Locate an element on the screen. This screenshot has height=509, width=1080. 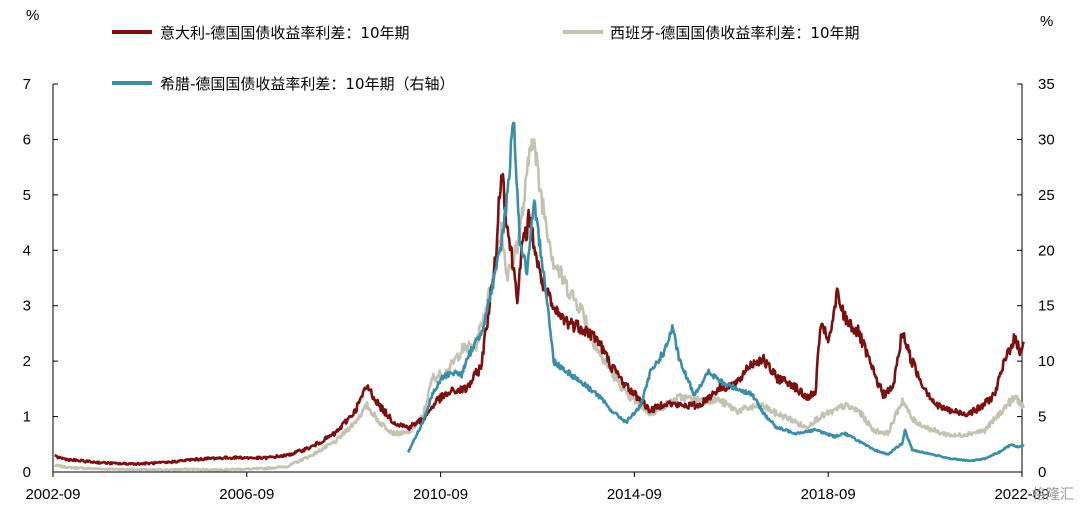
right-tick-label: 0 is located at coordinates (1042, 472).